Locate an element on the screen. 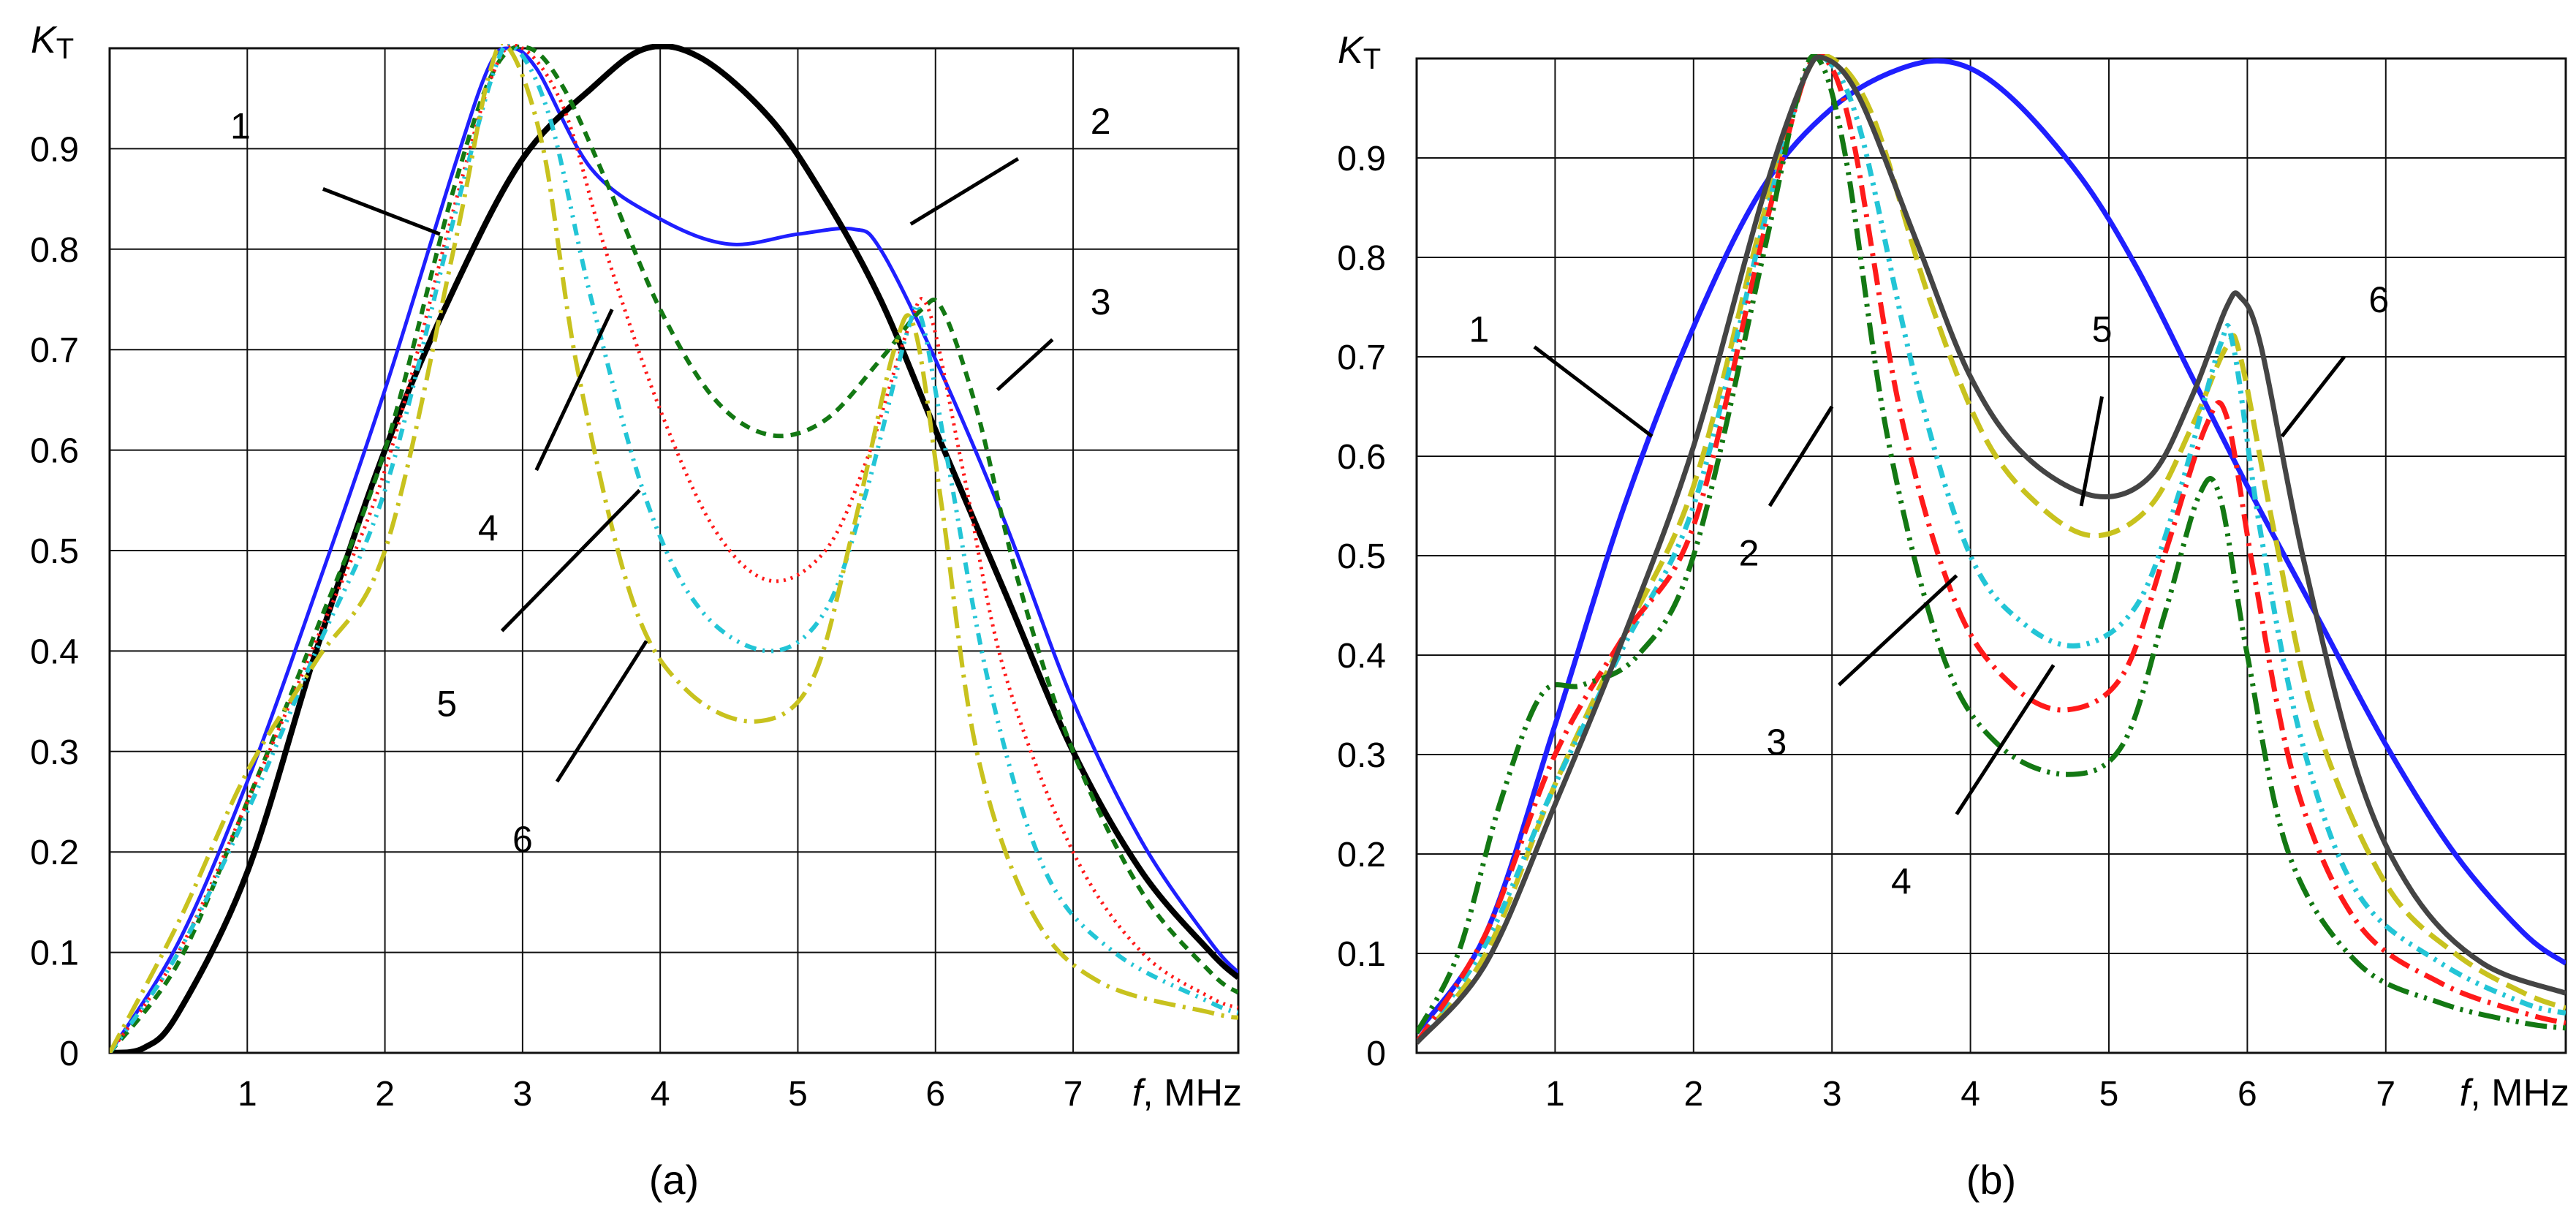 This screenshot has width=2576, height=1213. panel-caption-b: (b) is located at coordinates (1991, 1180).